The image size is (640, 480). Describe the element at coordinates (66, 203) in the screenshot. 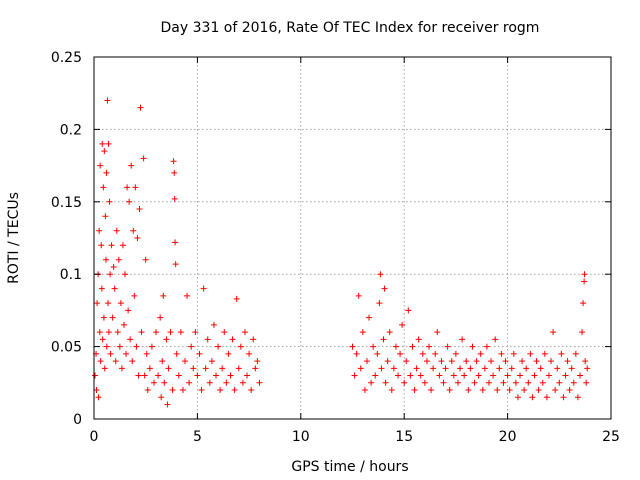

I see `y-tick-label: 0.15` at that location.